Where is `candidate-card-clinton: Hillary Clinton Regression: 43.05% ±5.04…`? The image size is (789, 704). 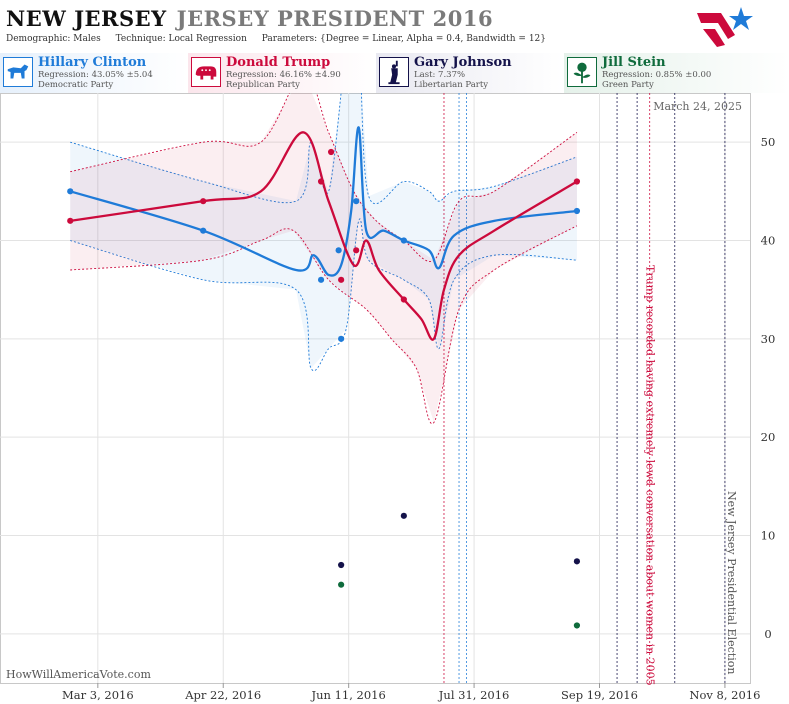
candidate-card-clinton: Hillary Clinton Regression: 43.05% ±5.04… is located at coordinates (94, 73).